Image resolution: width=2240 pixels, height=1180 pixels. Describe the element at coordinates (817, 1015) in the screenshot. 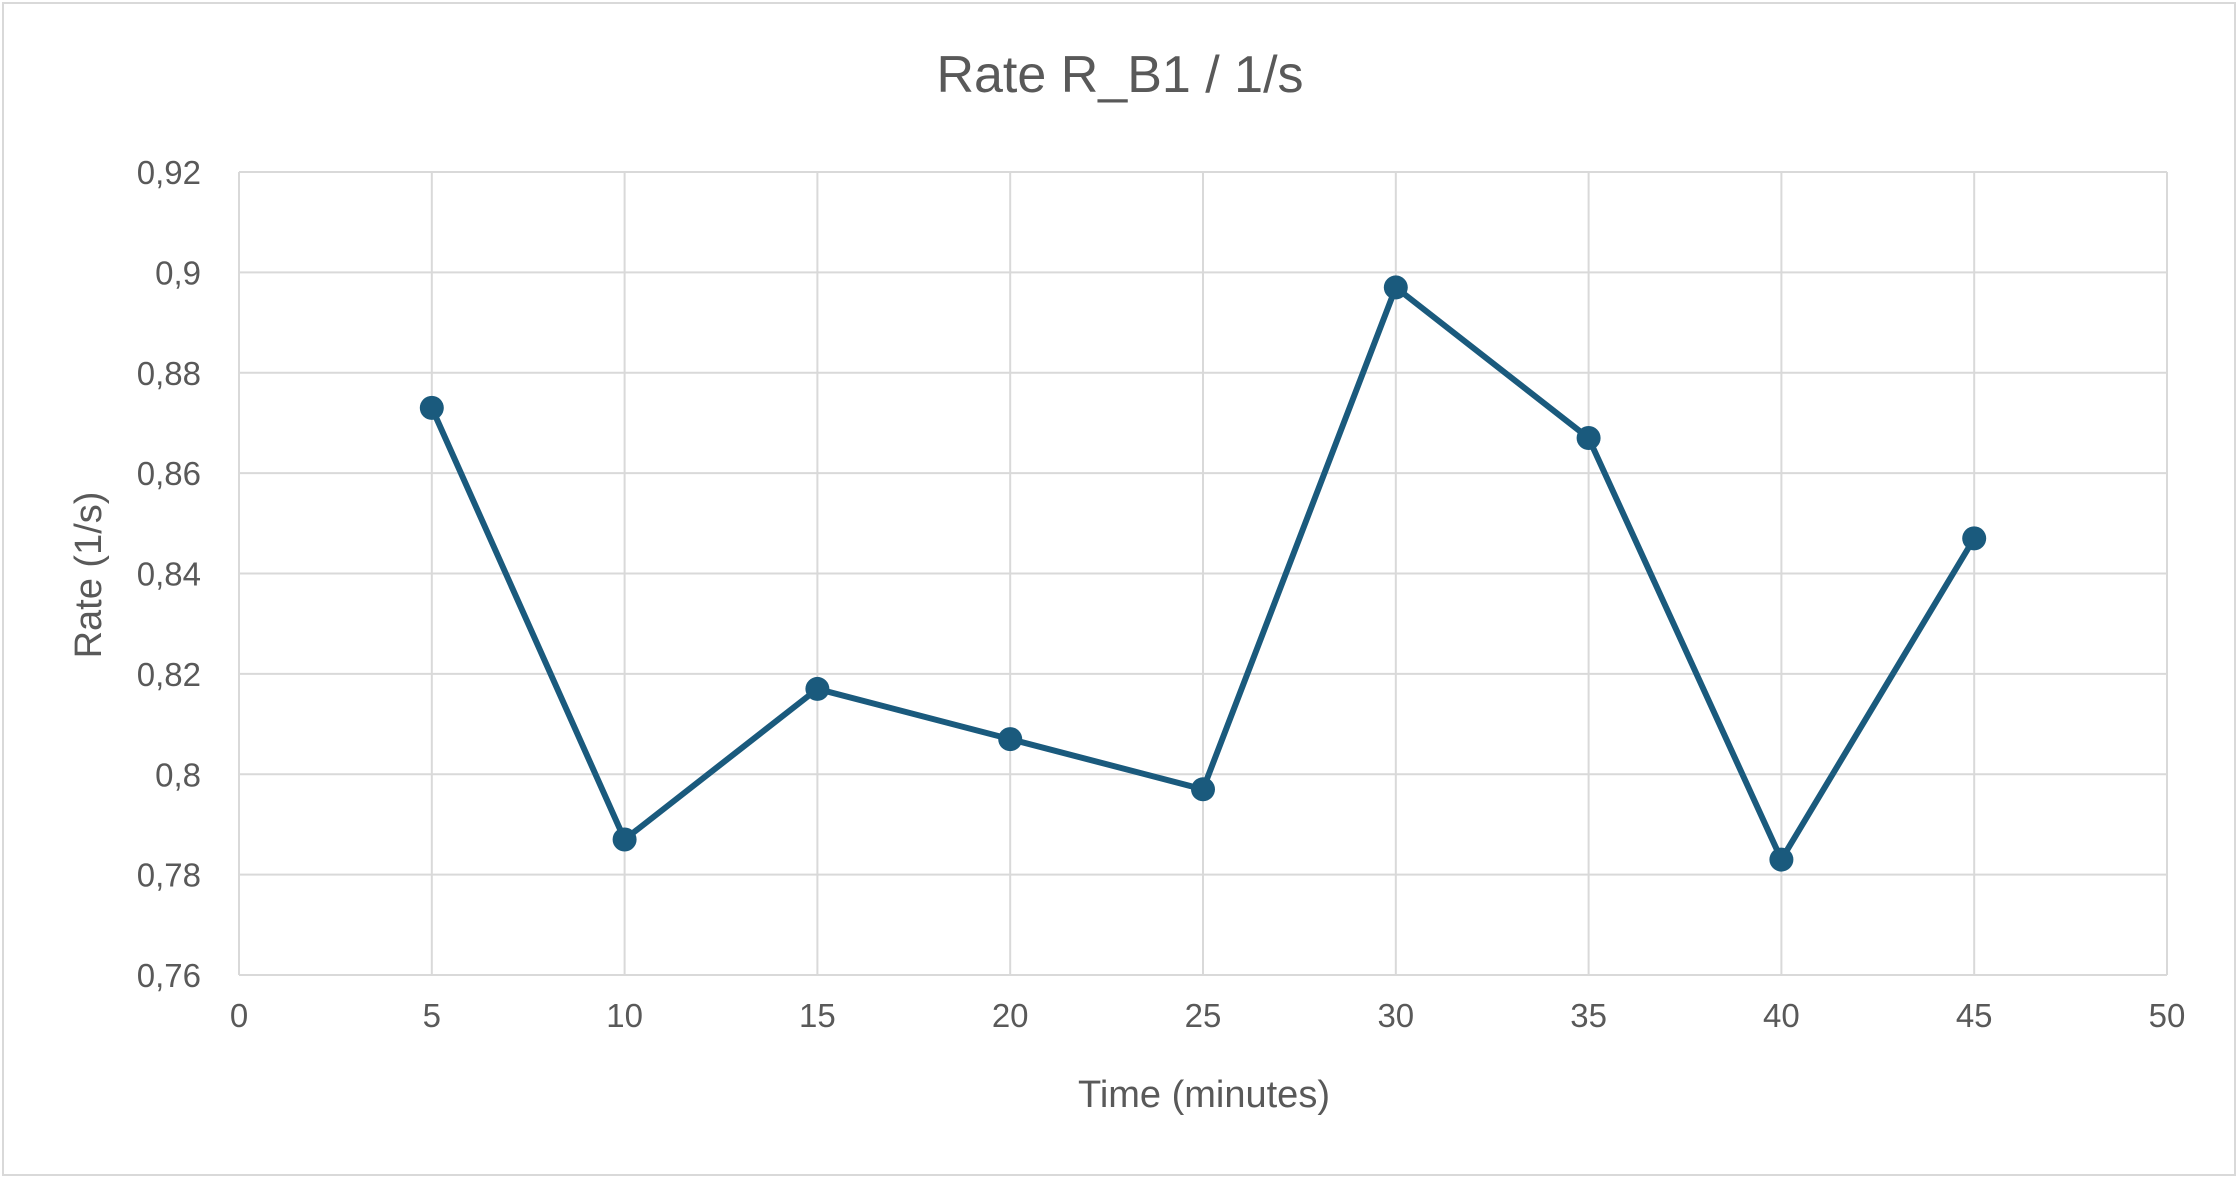

I see `x-tick-label: 15` at that location.